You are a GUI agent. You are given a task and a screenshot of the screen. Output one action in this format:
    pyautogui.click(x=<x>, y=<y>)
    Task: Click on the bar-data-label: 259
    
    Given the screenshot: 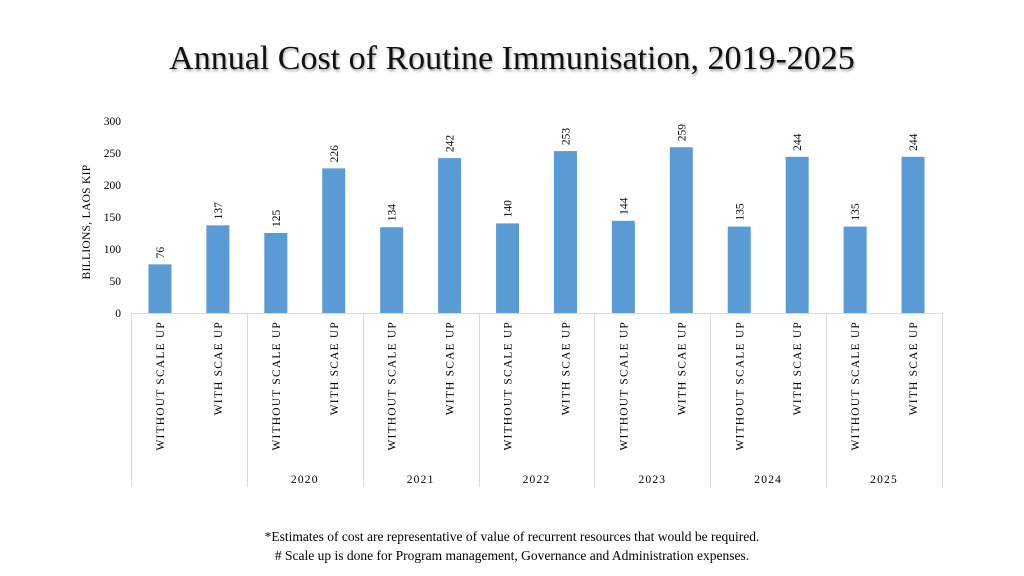 What is the action you would take?
    pyautogui.click(x=682, y=133)
    